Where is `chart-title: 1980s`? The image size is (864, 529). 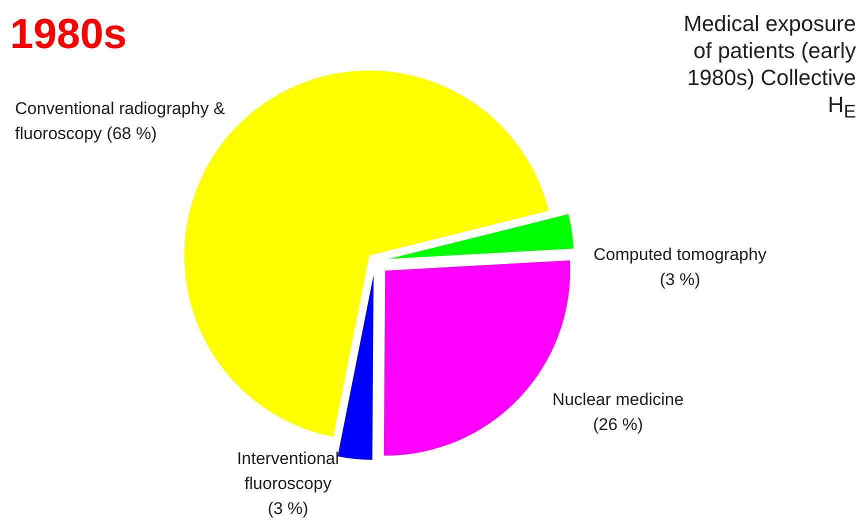 chart-title: 1980s is located at coordinates (68, 34).